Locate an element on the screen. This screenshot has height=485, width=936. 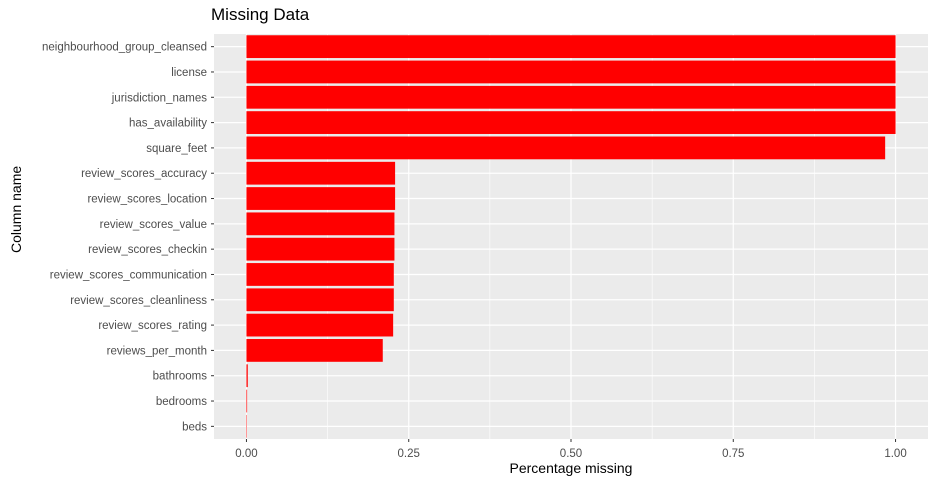
x-tick-label: 0.50 is located at coordinates (571, 454).